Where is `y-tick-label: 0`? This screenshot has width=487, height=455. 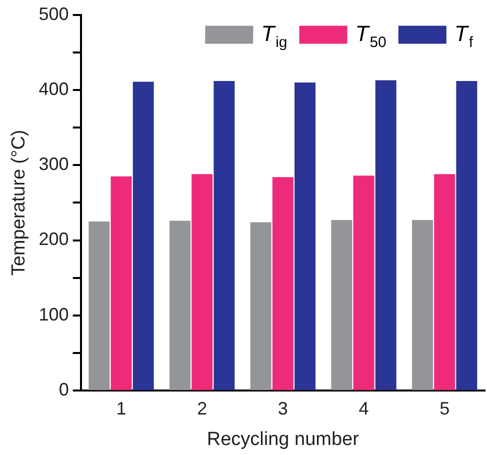 y-tick-label: 0 is located at coordinates (63, 390).